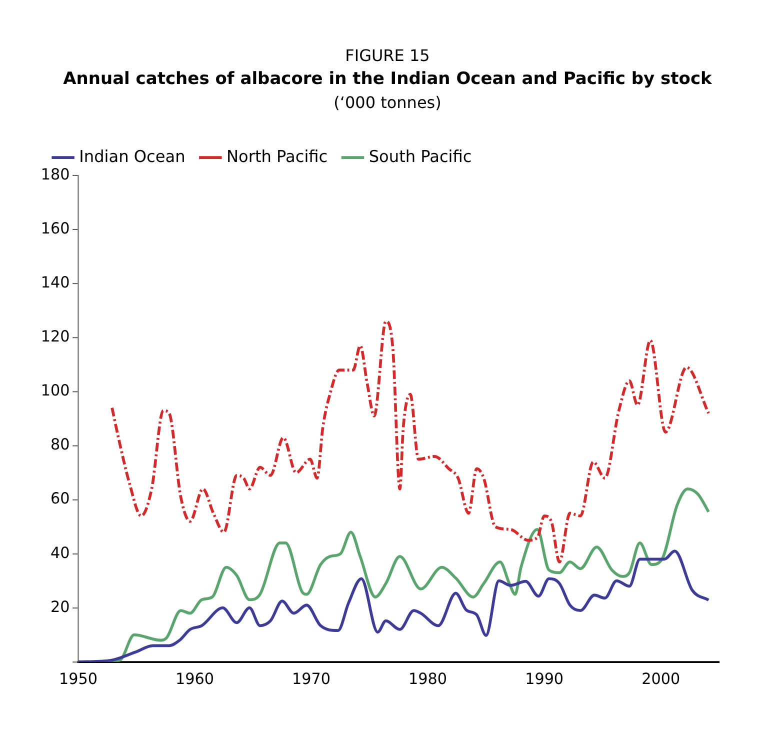 The height and width of the screenshot is (733, 775). What do you see at coordinates (60, 445) in the screenshot?
I see `y-tick-label: 80` at bounding box center [60, 445].